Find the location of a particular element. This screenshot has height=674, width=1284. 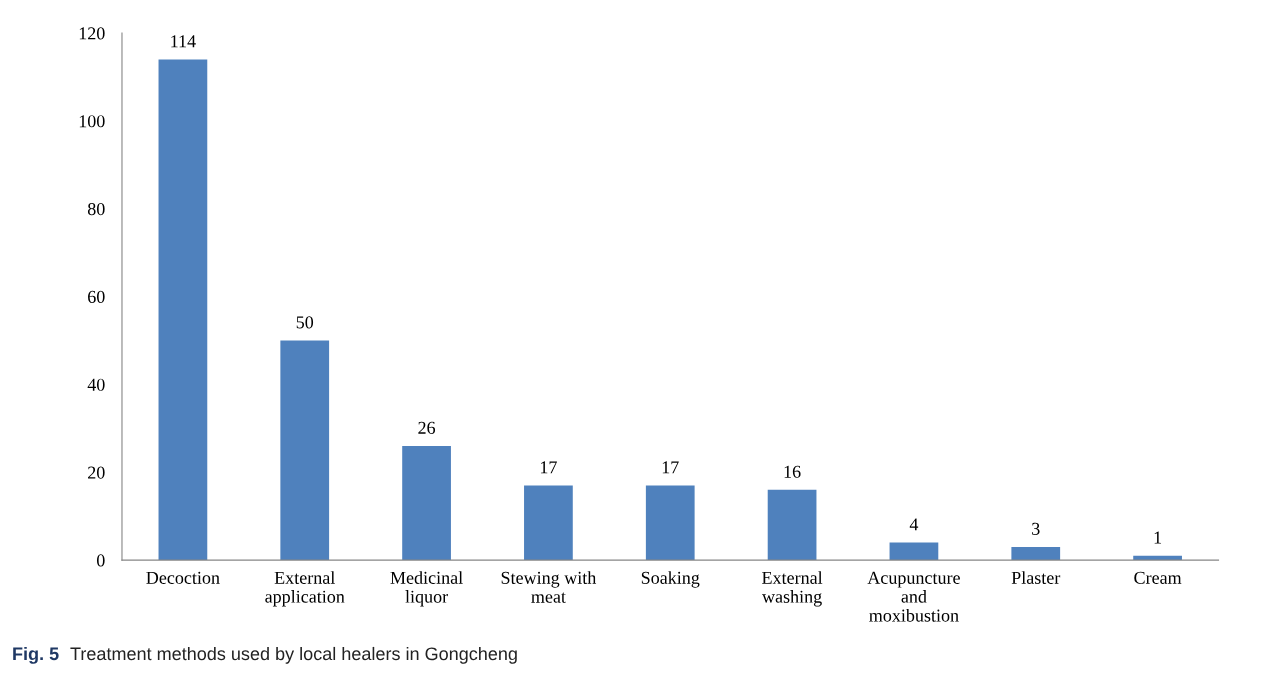

x-tick-label: Cream is located at coordinates (1158, 577).